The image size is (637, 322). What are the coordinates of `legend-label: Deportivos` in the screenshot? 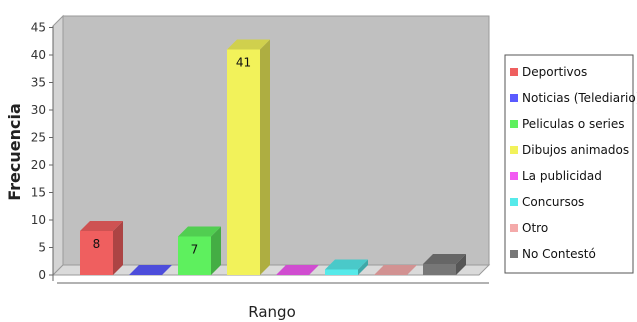 It's located at (554, 72).